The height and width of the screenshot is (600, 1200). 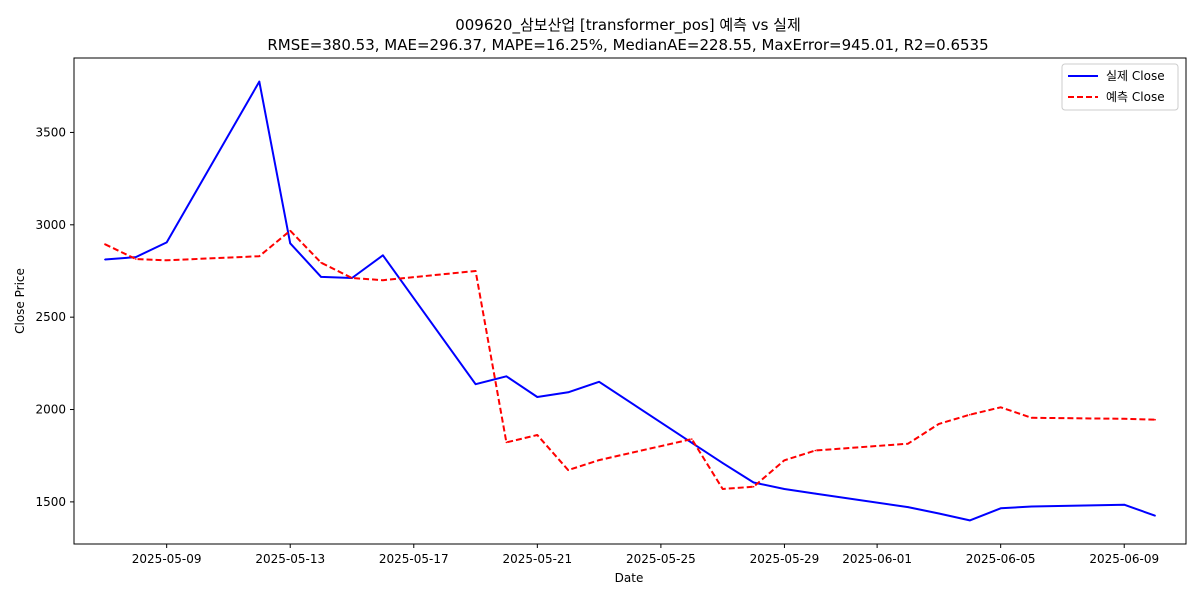 I want to click on y-tick-label: 2500, so click(x=50, y=317).